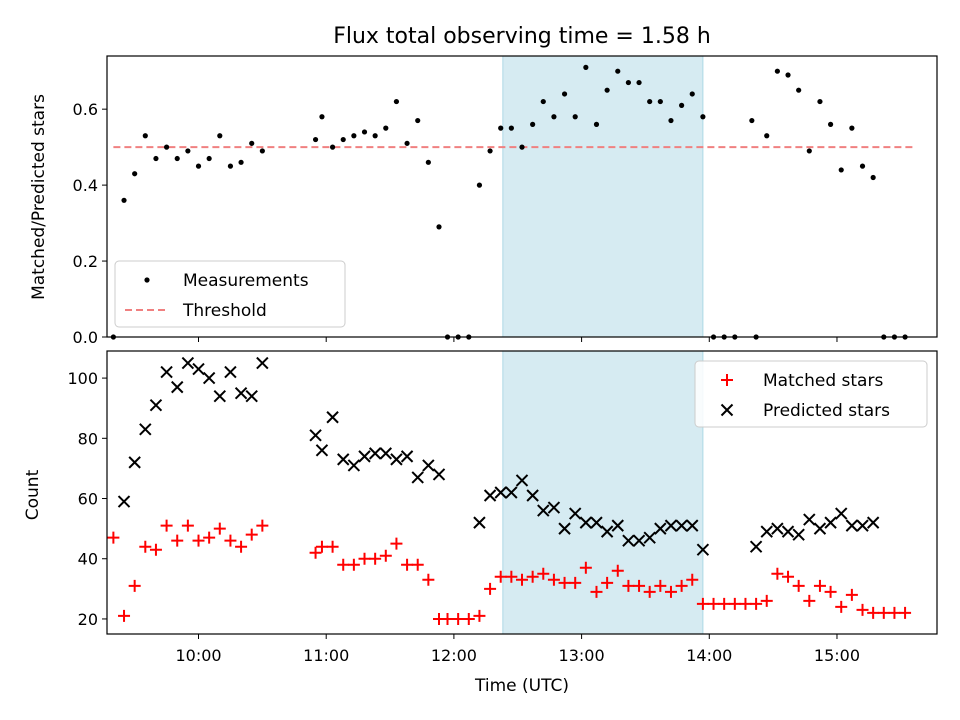 Image resolution: width=960 pixels, height=720 pixels. What do you see at coordinates (521, 686) in the screenshot?
I see `x-axis-label: Time (UTC)` at bounding box center [521, 686].